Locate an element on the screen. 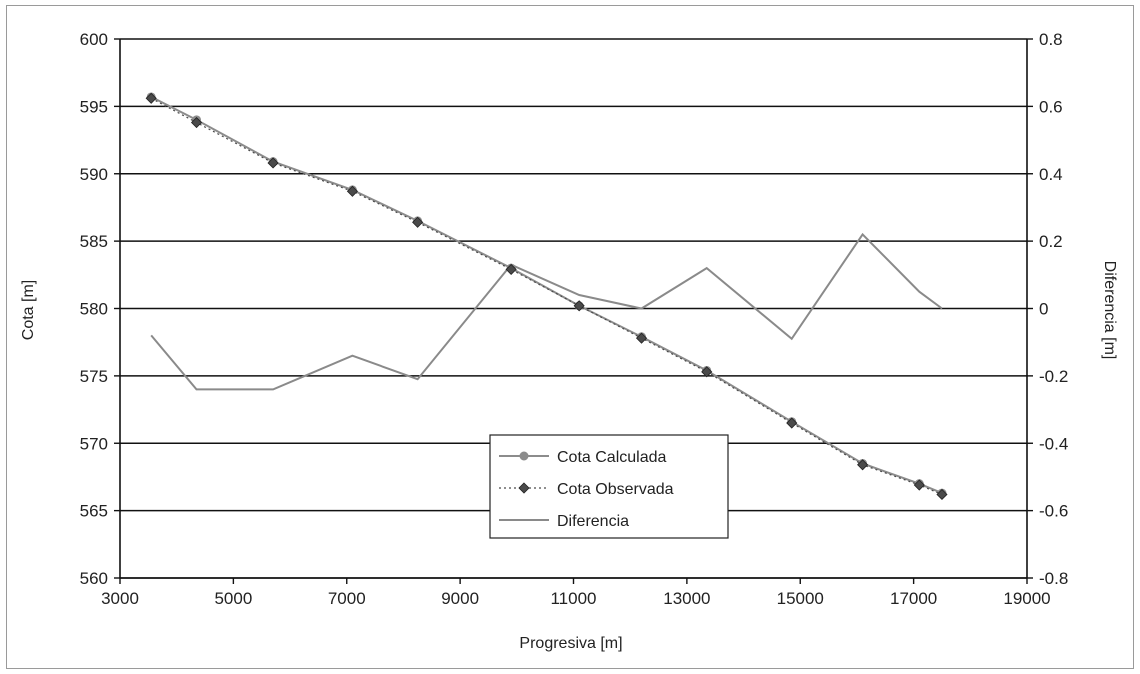 This screenshot has width=1140, height=674. y2-tick-label: -0.6 is located at coordinates (1053, 511).